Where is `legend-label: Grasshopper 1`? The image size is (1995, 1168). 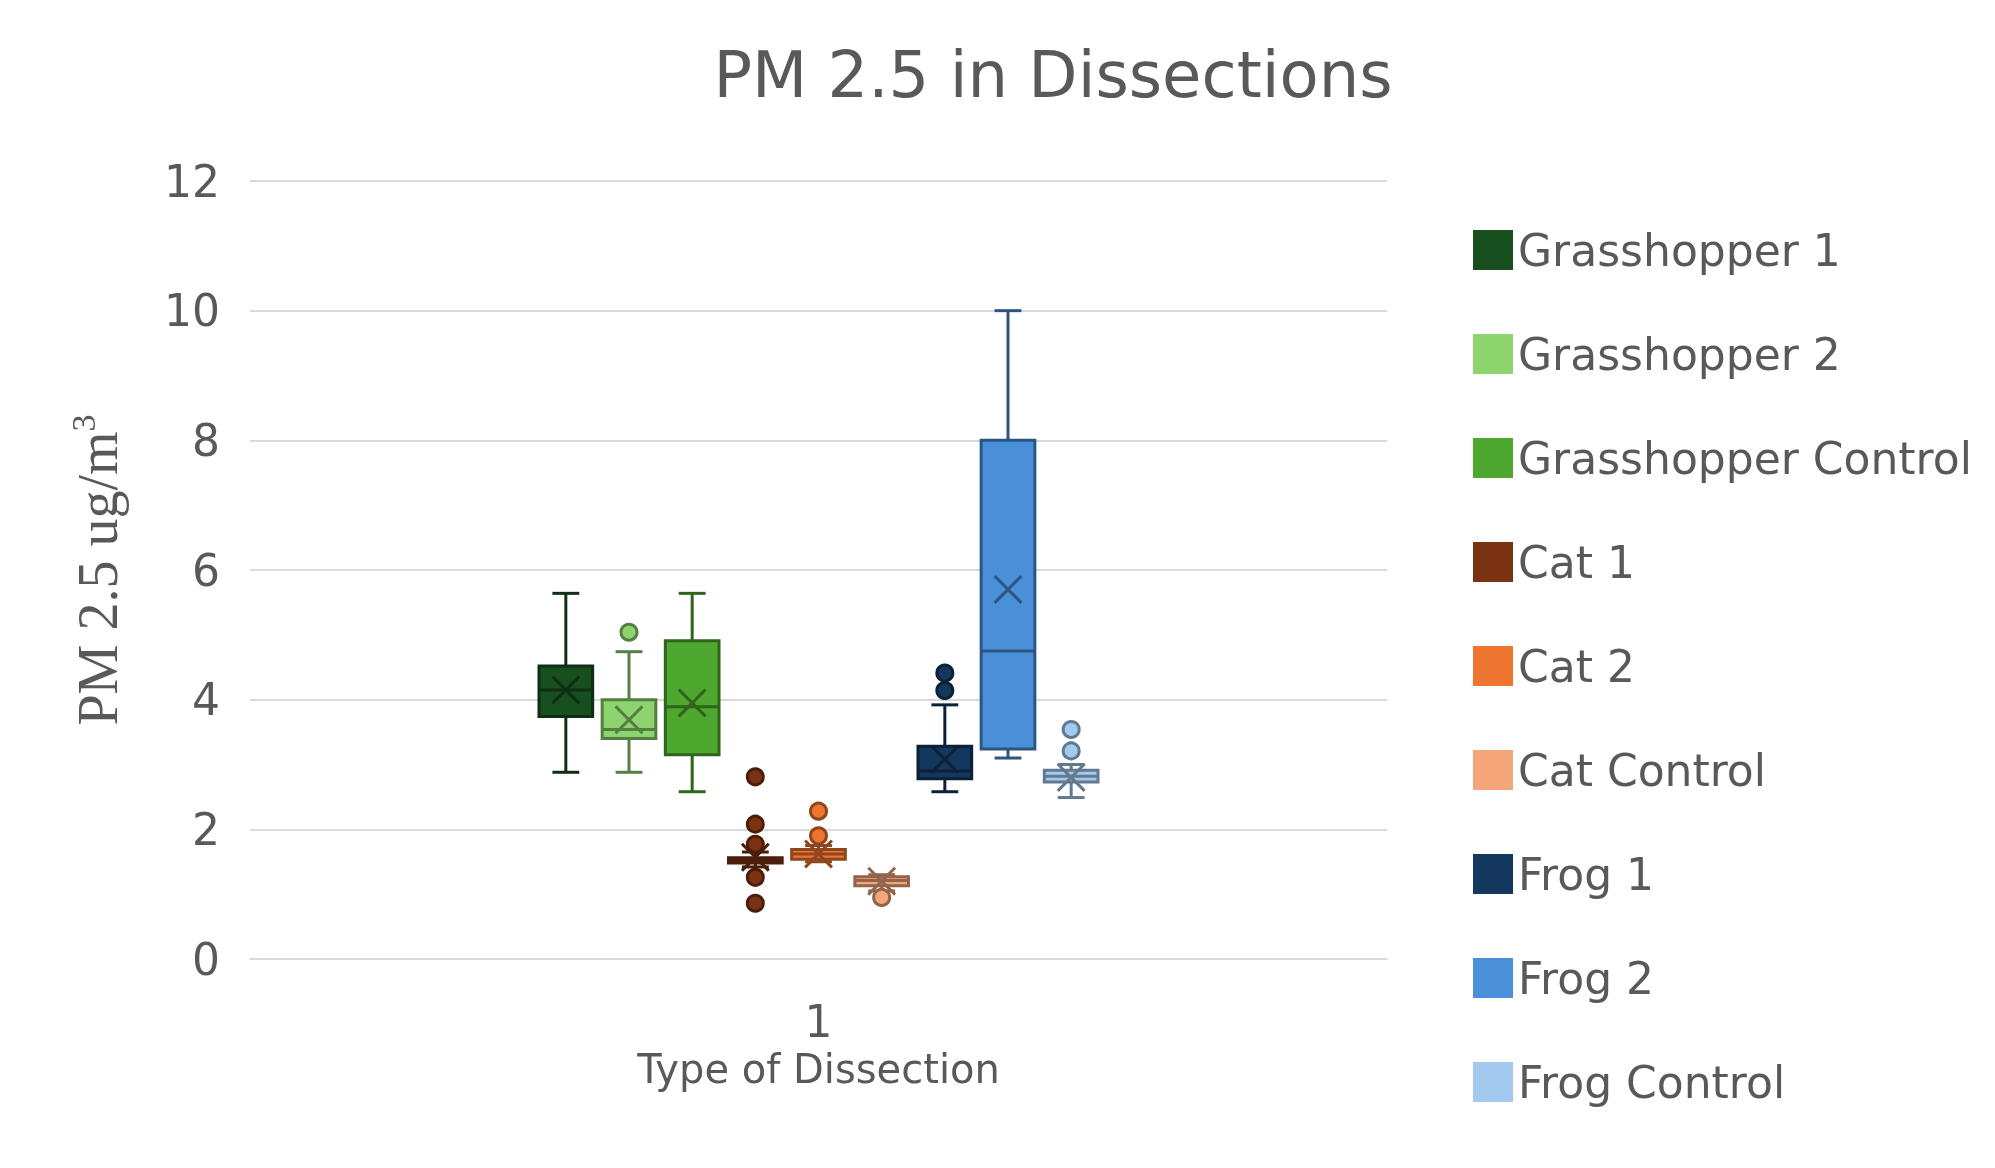 legend-label: Grasshopper 1 is located at coordinates (1679, 250).